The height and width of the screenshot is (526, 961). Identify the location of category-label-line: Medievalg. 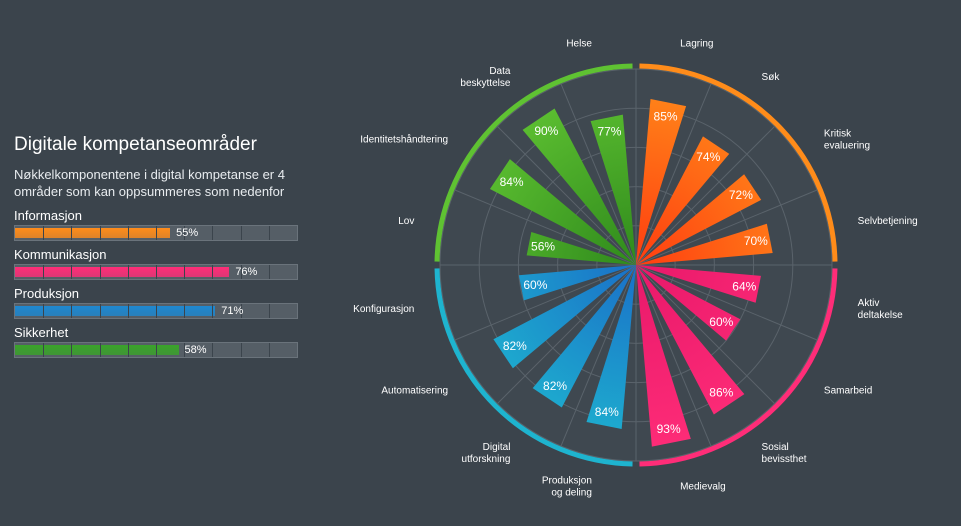
(703, 487).